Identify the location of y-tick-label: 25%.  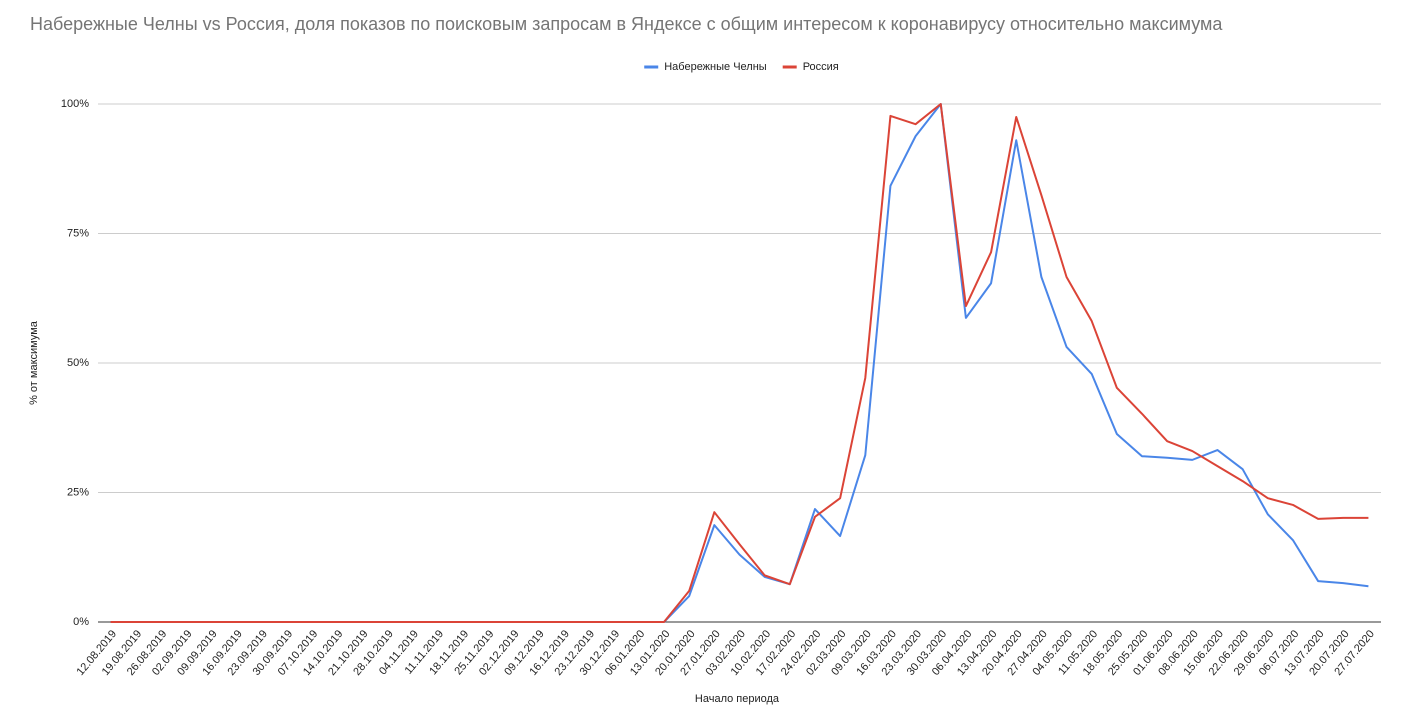
(78, 492).